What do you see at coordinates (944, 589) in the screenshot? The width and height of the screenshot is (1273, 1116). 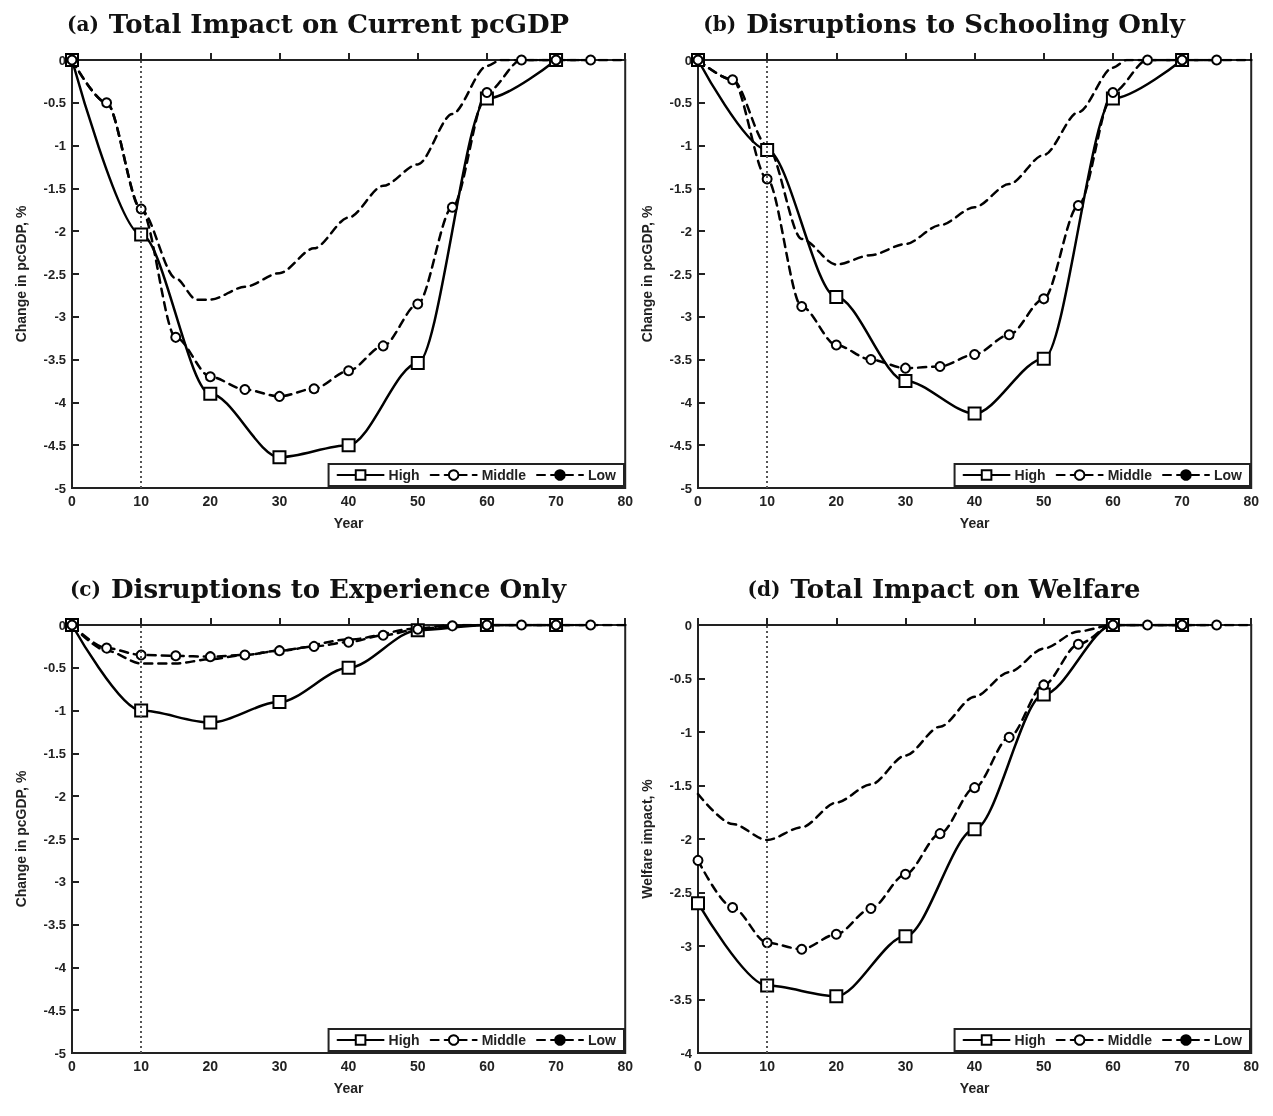 I see `chart-title: (d) Total Impact on Welfare` at bounding box center [944, 589].